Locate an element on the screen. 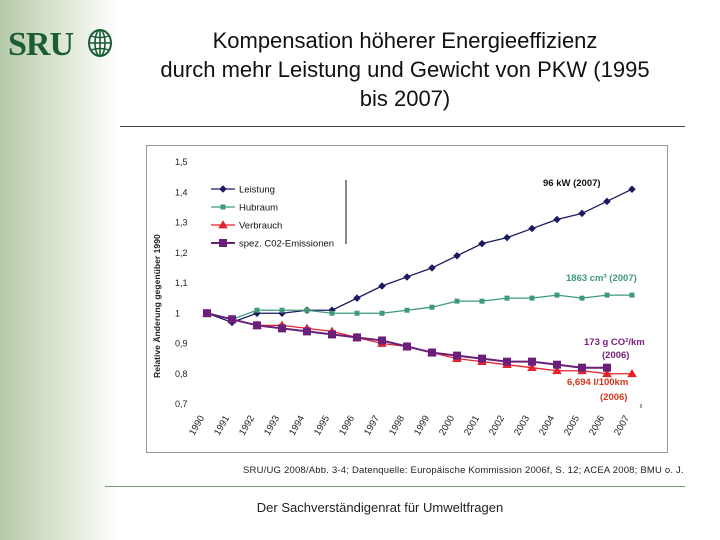 Image resolution: width=720 pixels, height=540 pixels. x-tick-label: 1994 is located at coordinates (297, 426).